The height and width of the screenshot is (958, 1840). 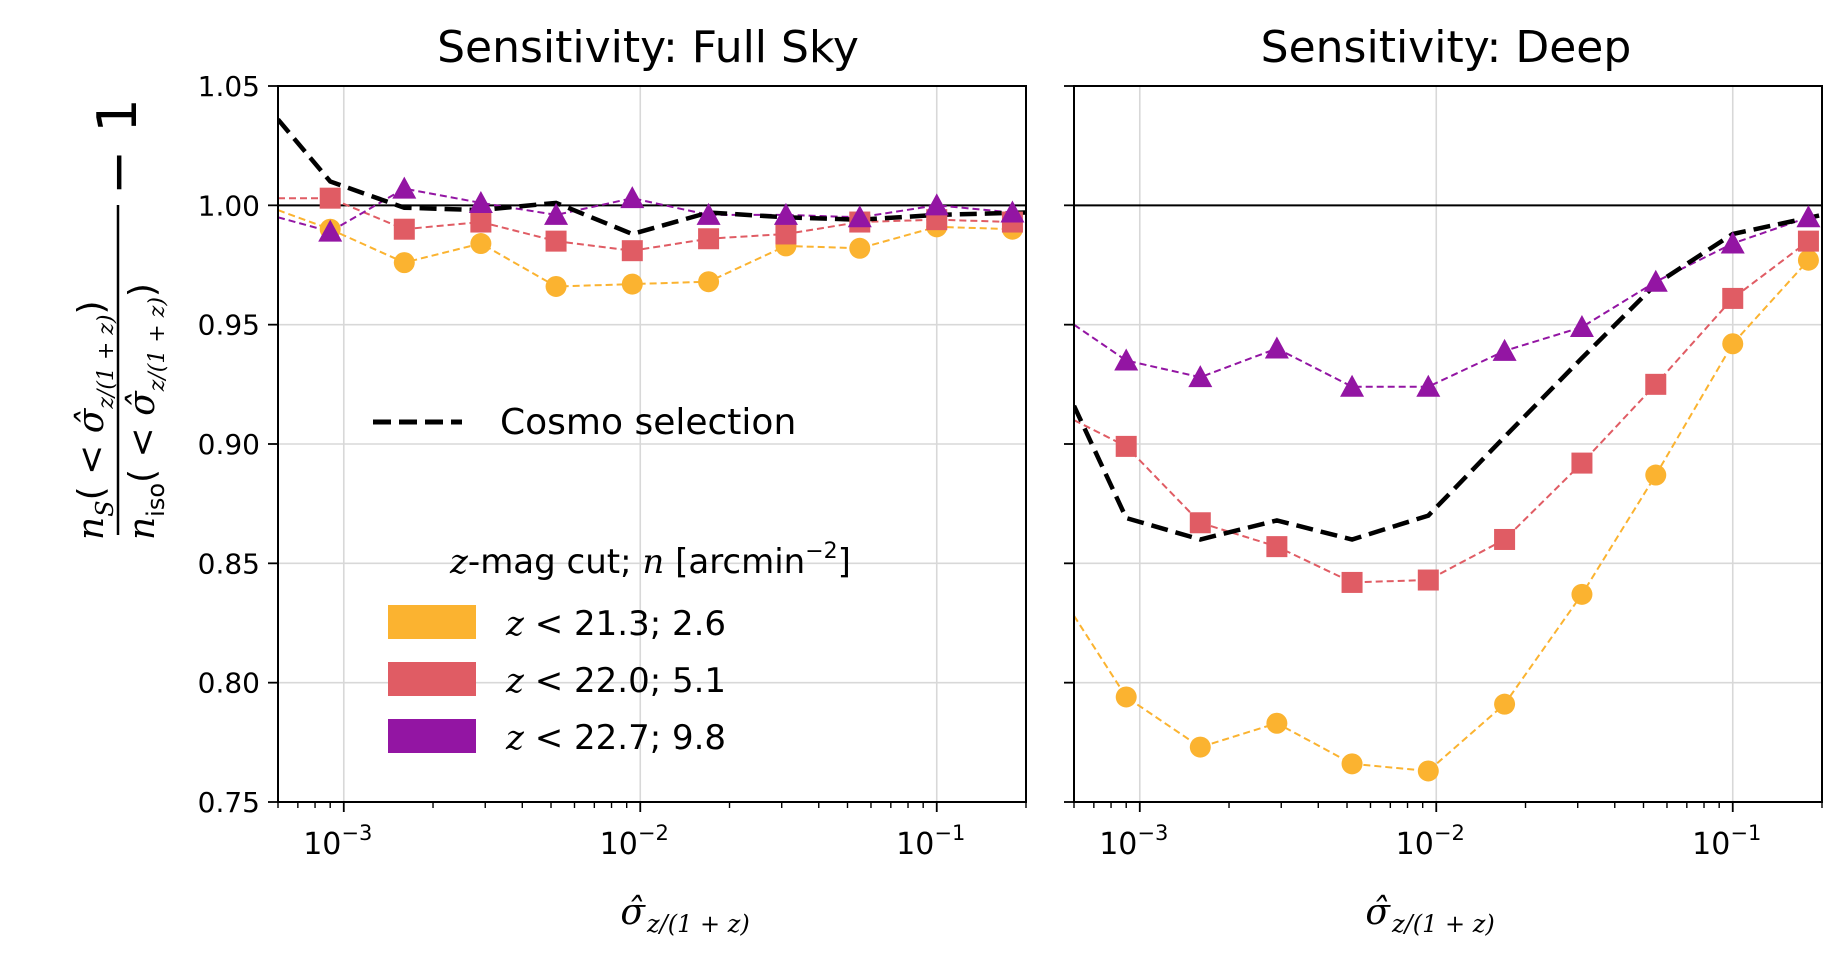 I want to click on y-label-numerator: nS( < σ̂z/(1 + z)), so click(x=95, y=420).